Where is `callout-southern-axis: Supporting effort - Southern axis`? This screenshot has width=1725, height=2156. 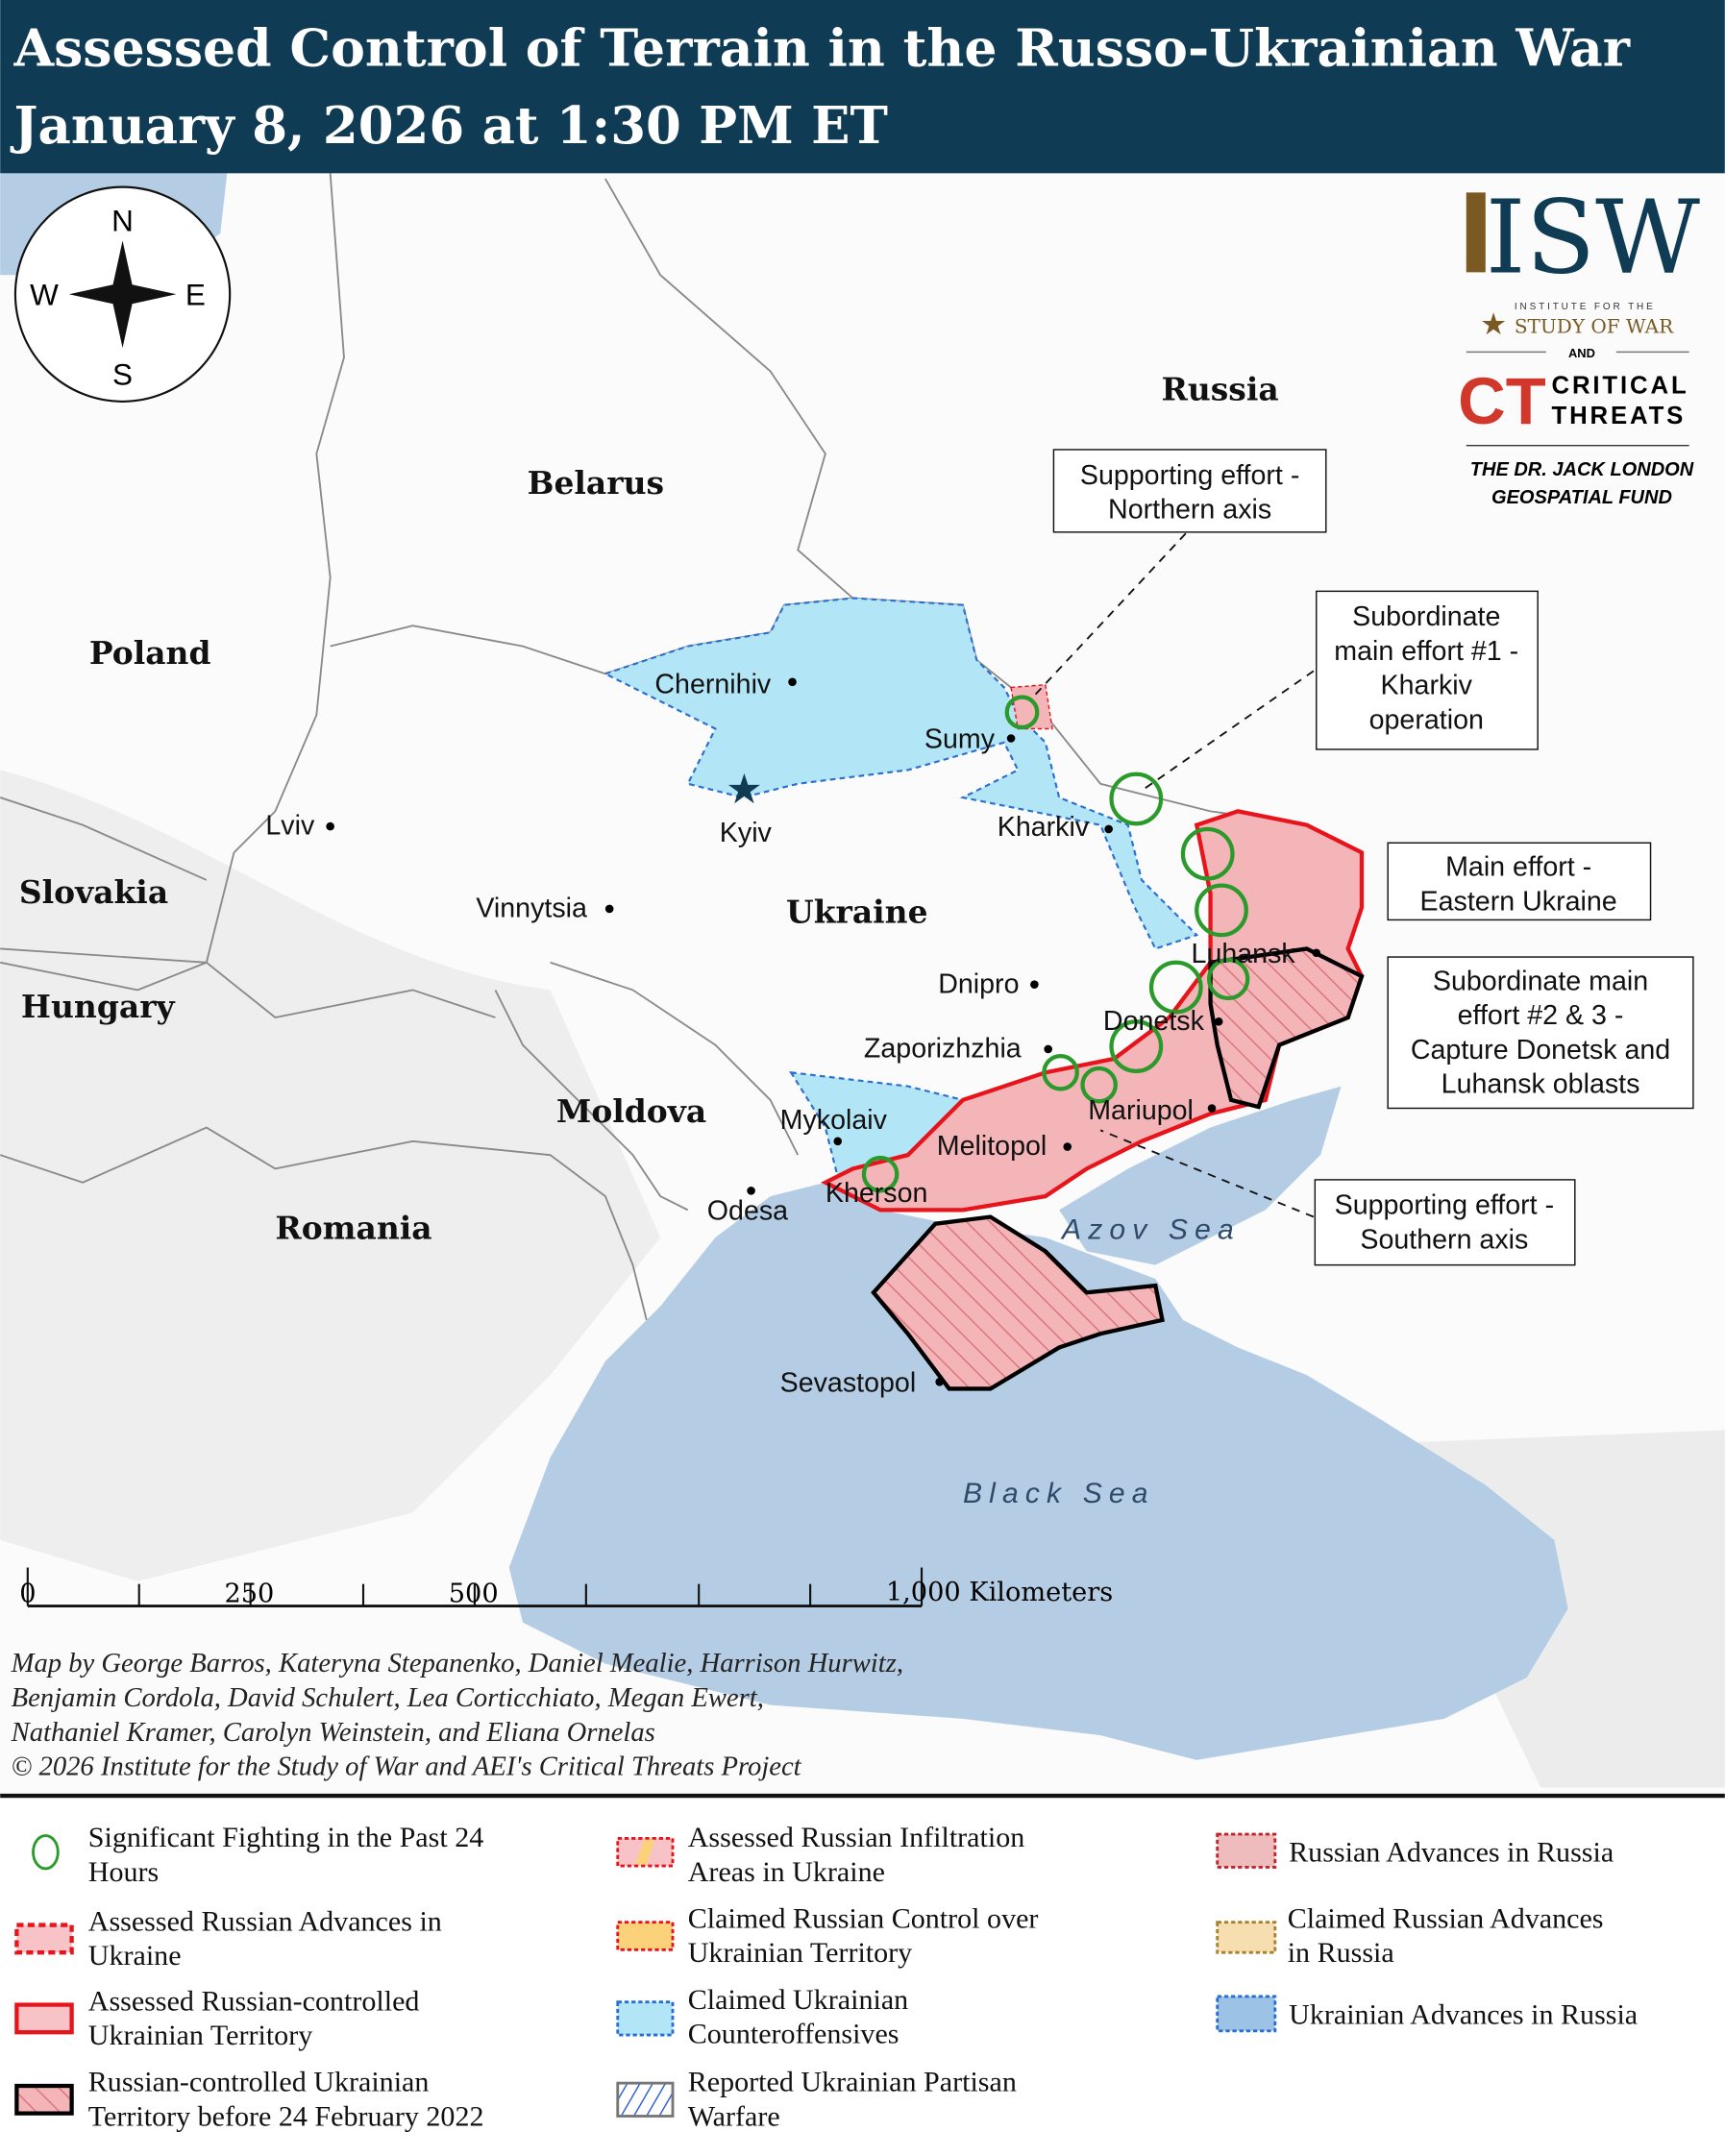
callout-southern-axis: Supporting effort - Southern axis is located at coordinates (1445, 1222).